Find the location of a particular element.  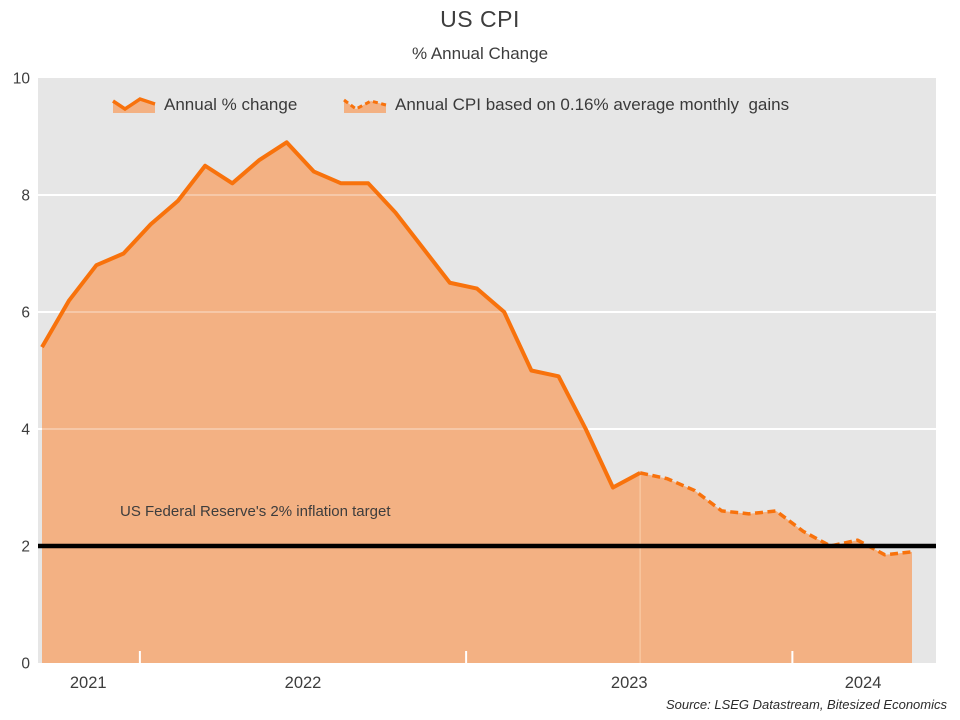

y-axis-label: 6 is located at coordinates (25, 313).